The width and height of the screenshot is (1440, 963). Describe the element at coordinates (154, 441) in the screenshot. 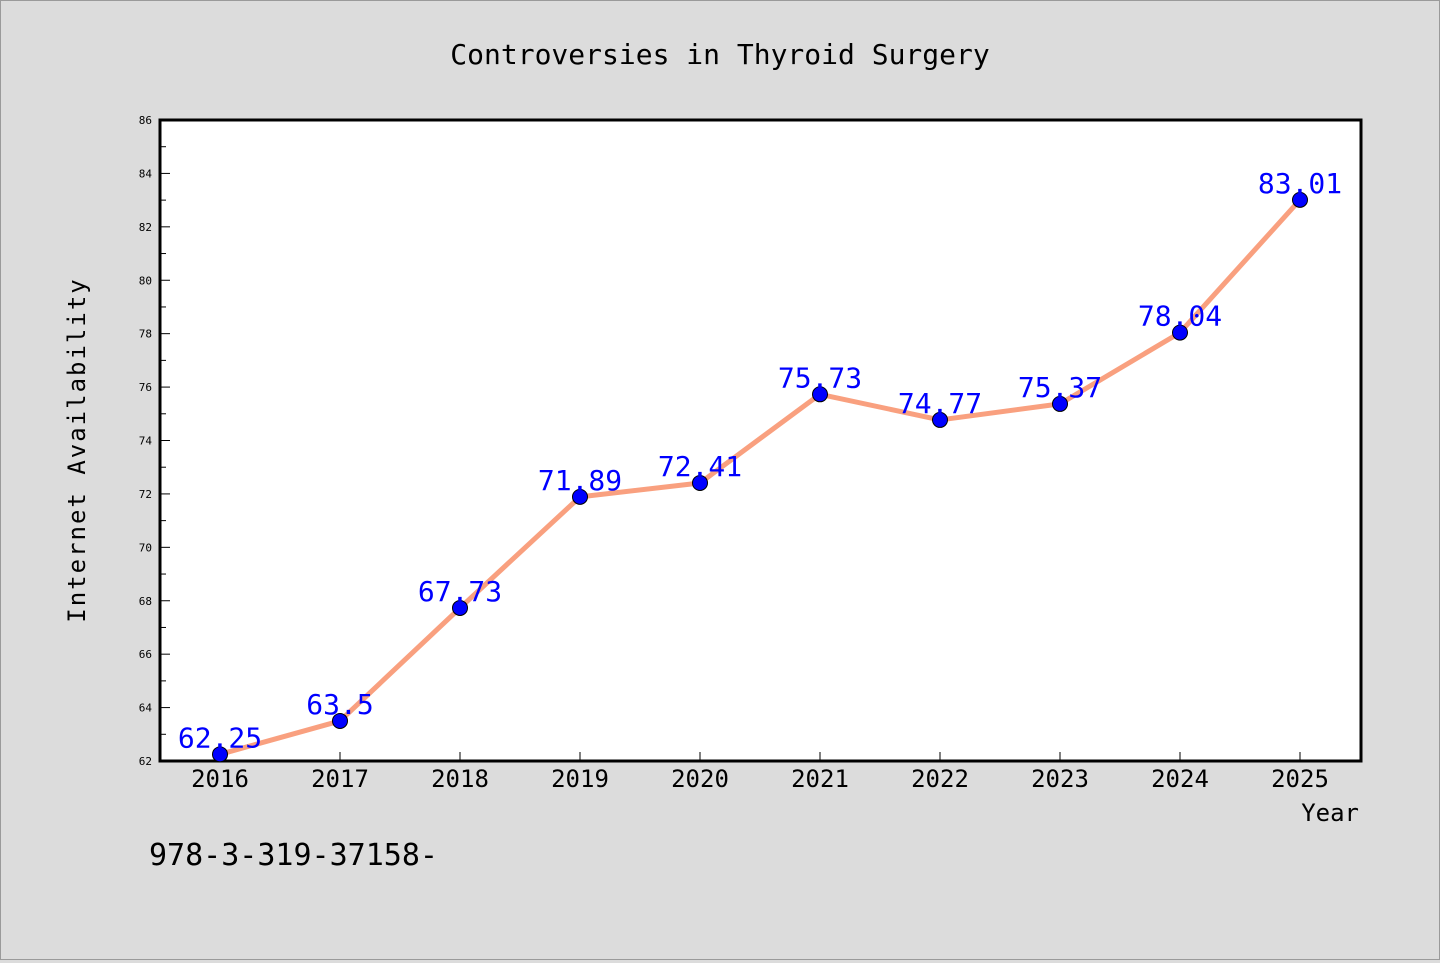

I see `y-axis-ticks: 62 64 66 68 70 72 74 76 78 80 82 84 86` at that location.